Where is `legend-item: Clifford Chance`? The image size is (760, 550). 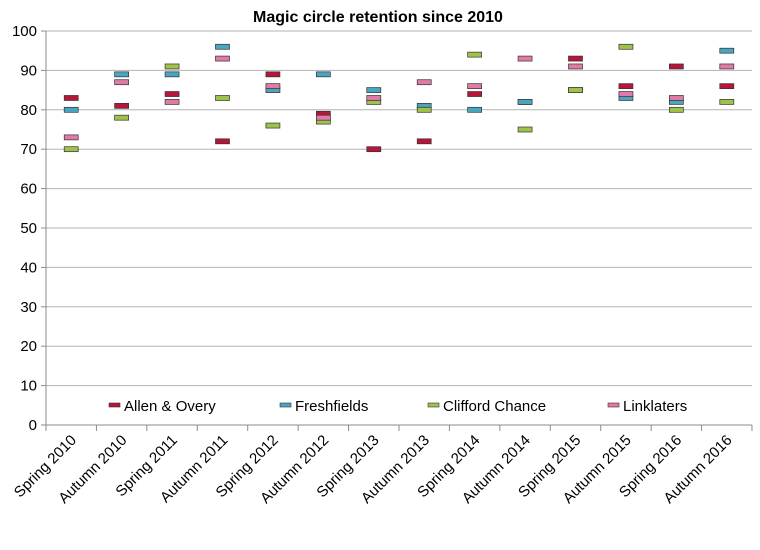 legend-item: Clifford Chance is located at coordinates (486, 406).